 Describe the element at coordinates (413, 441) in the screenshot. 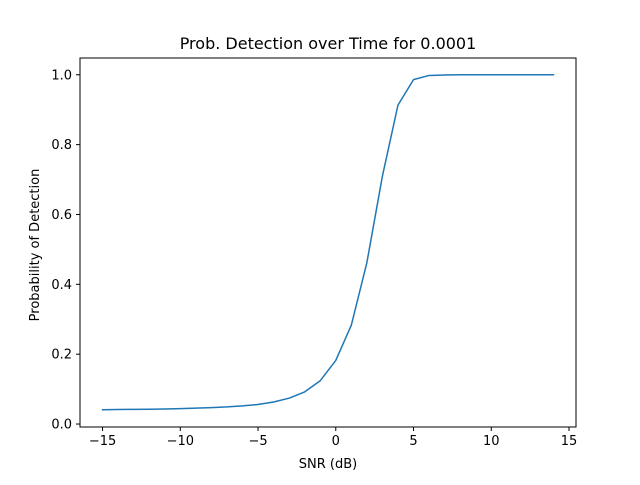

I see `x-tick-label: 5` at that location.